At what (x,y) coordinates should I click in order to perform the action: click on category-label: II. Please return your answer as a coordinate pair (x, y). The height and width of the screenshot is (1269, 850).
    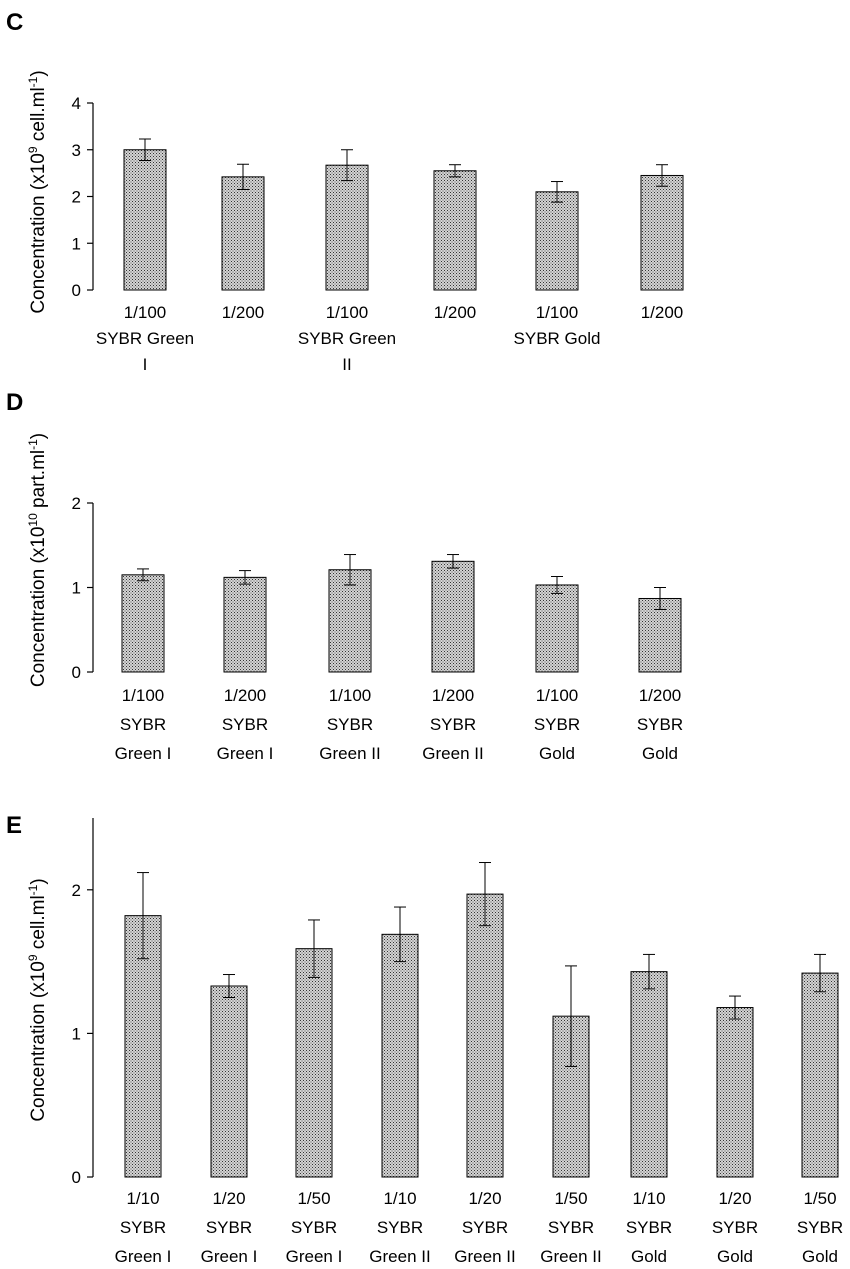
    Looking at the image, I should click on (346, 364).